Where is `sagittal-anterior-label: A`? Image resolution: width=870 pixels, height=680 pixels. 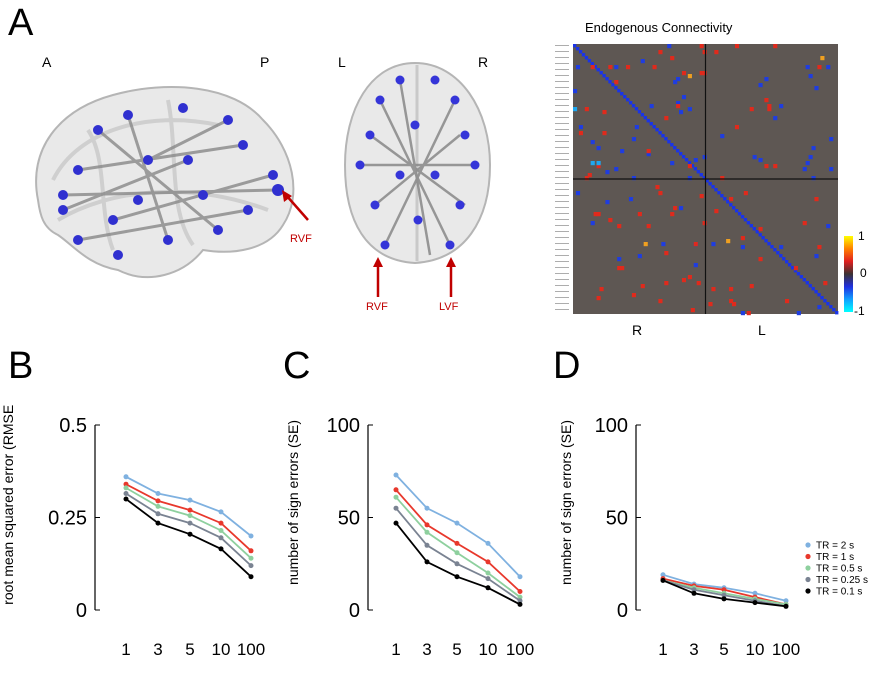
sagittal-anterior-label: A is located at coordinates (47, 62).